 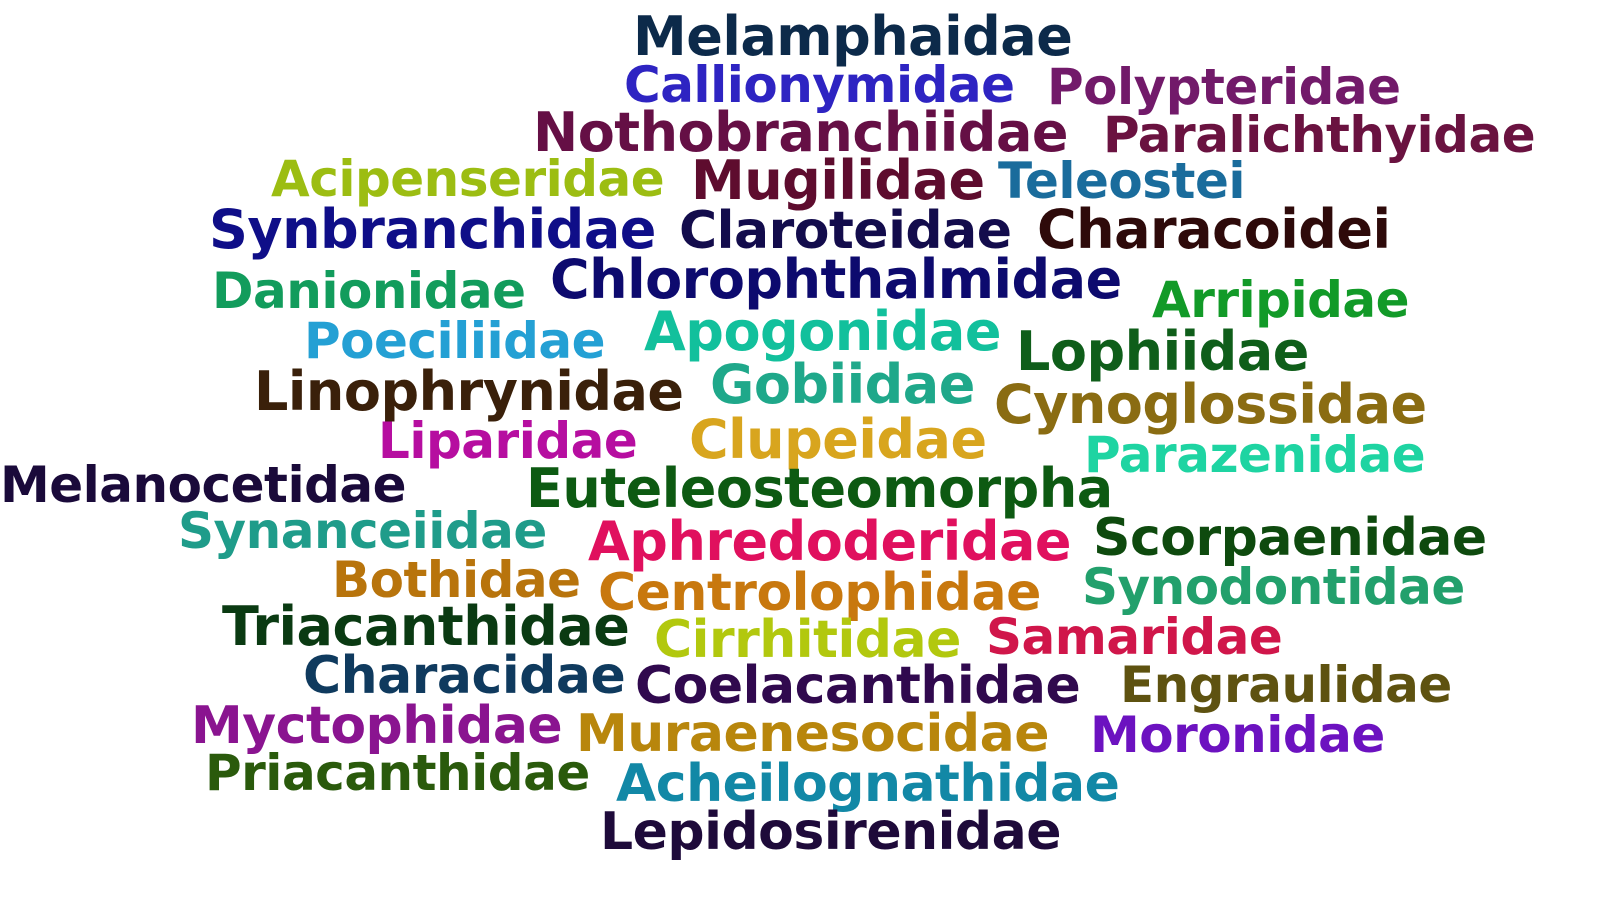 What do you see at coordinates (377, 726) in the screenshot?
I see `word-myctophidae: Myctophidae` at bounding box center [377, 726].